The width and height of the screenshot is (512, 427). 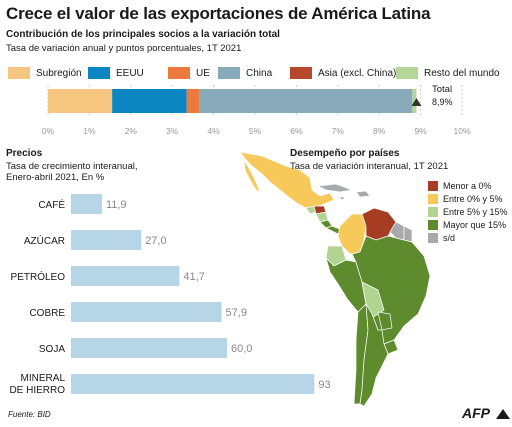 I want to click on legend-item: Subregión, so click(x=45, y=73).